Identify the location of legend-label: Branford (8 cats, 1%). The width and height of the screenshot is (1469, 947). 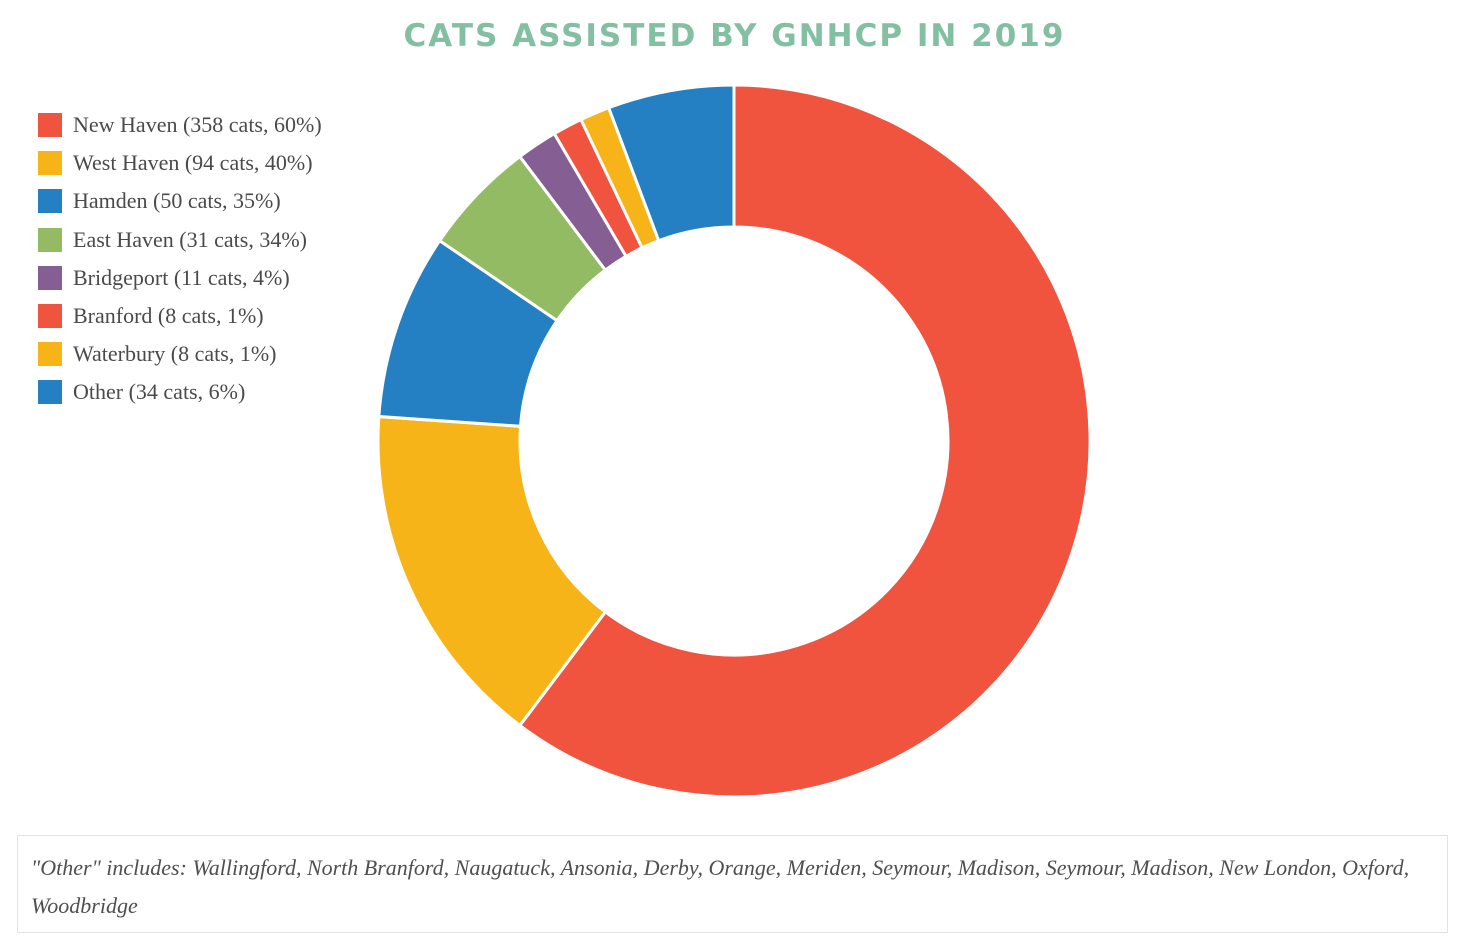
(168, 316).